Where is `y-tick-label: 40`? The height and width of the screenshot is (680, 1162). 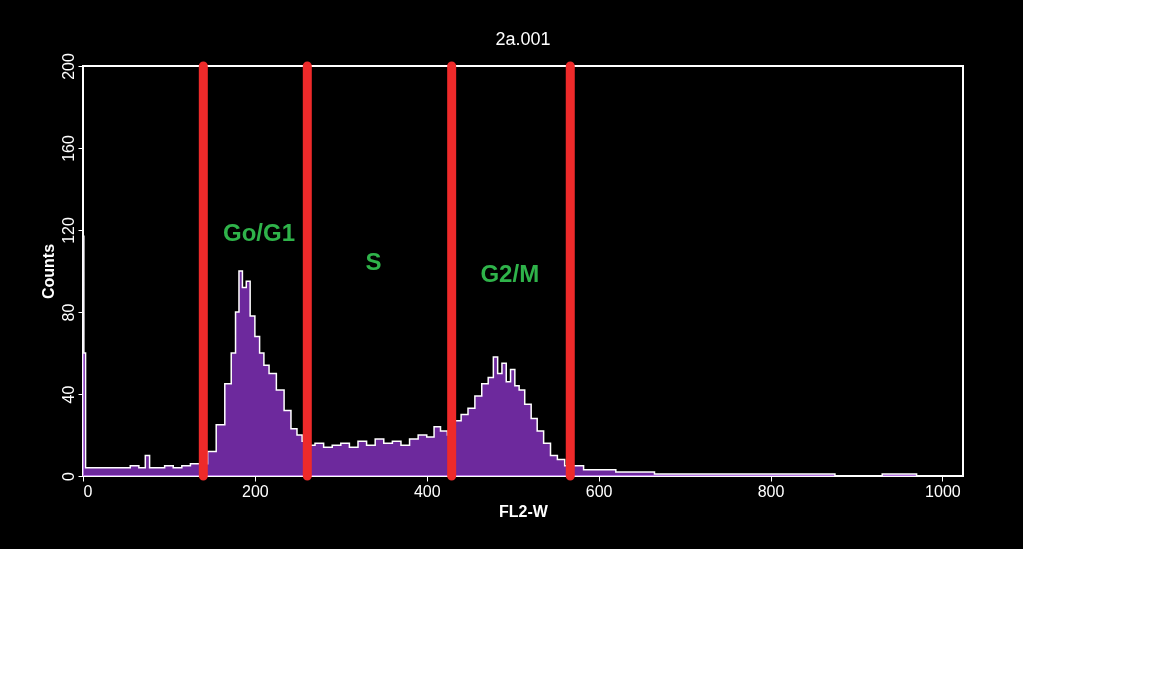
y-tick-label: 40 is located at coordinates (68, 394).